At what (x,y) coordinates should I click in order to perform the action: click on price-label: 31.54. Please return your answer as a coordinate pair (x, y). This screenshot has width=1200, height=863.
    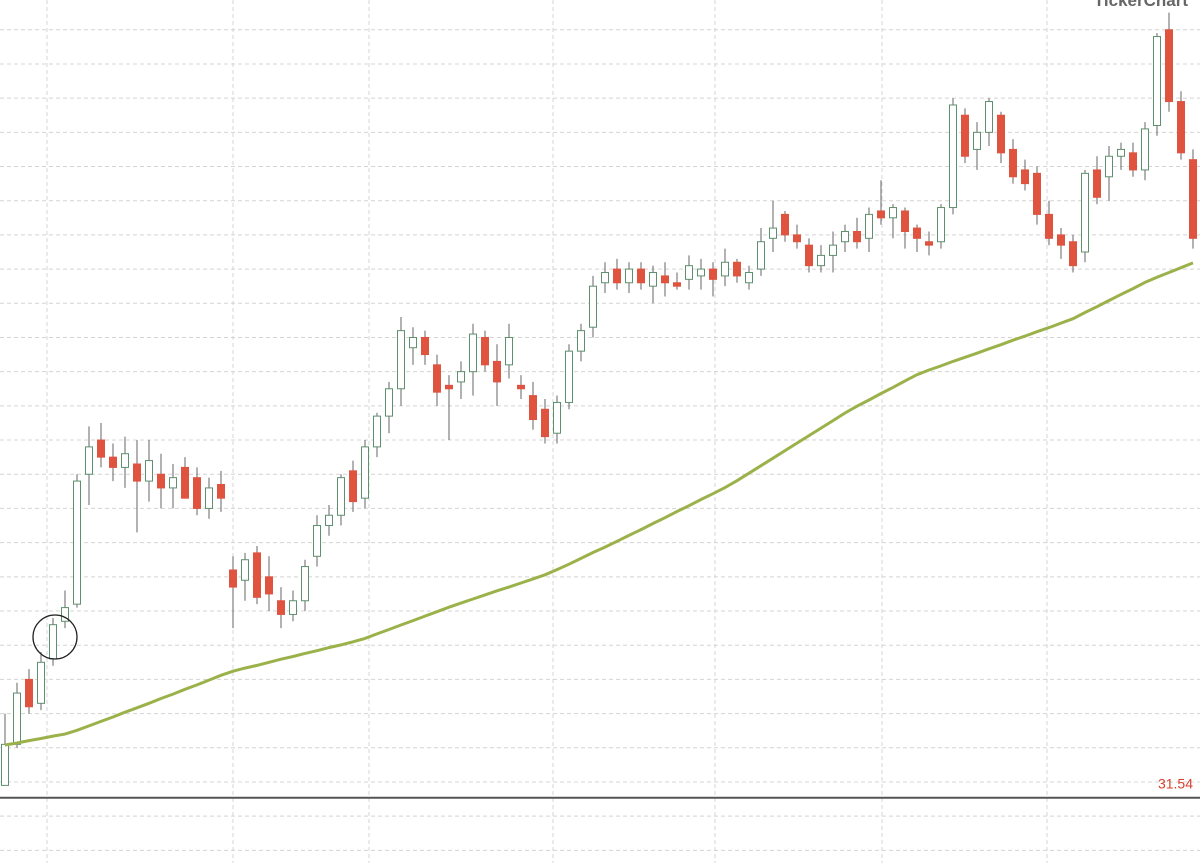
    Looking at the image, I should click on (1175, 784).